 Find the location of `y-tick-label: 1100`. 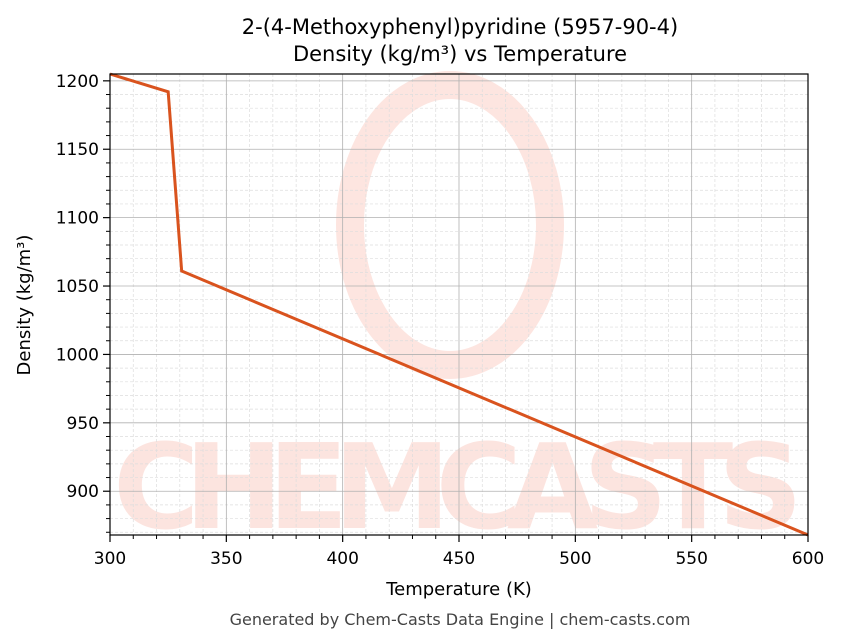

y-tick-label: 1100 is located at coordinates (77, 219).